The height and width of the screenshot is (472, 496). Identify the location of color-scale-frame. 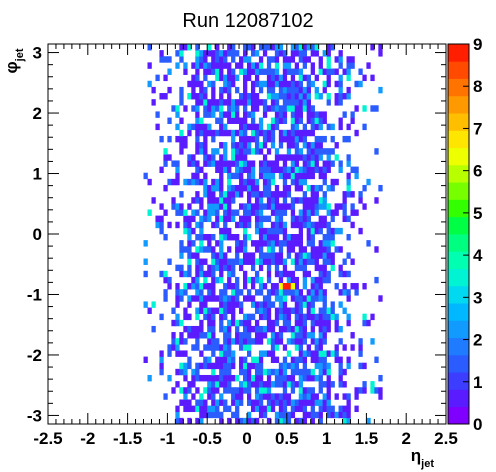
(458, 234).